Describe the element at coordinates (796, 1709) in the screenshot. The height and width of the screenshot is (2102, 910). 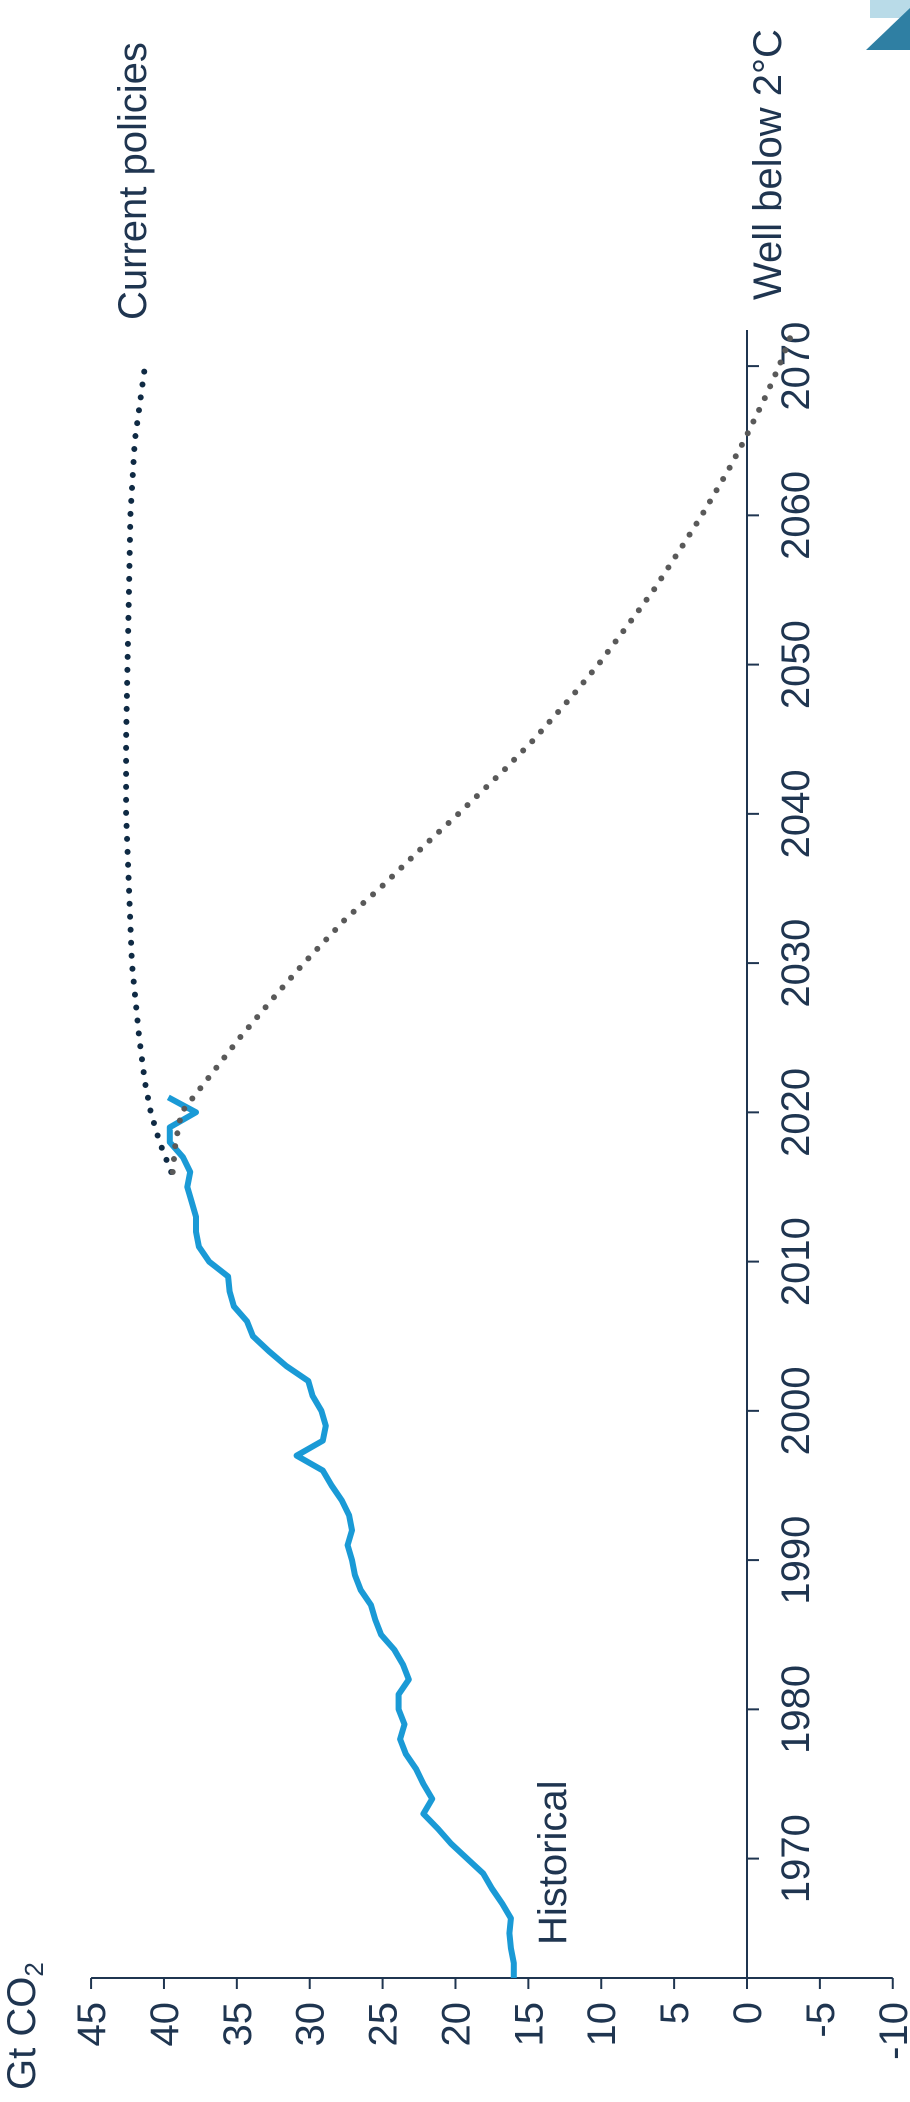
I see `year-tick-label: 1980` at that location.